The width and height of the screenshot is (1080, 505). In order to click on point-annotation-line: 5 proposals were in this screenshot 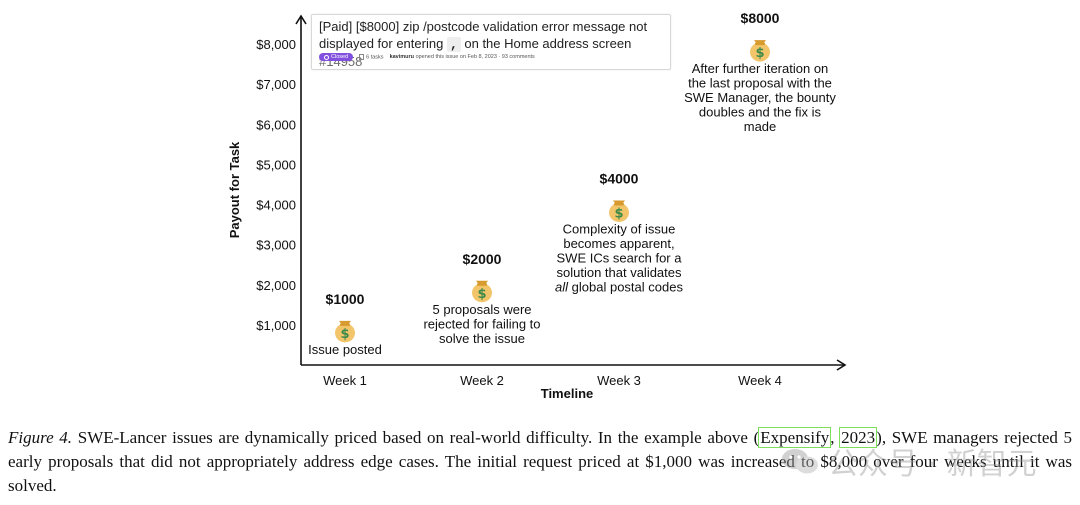, I will do `click(482, 309)`.